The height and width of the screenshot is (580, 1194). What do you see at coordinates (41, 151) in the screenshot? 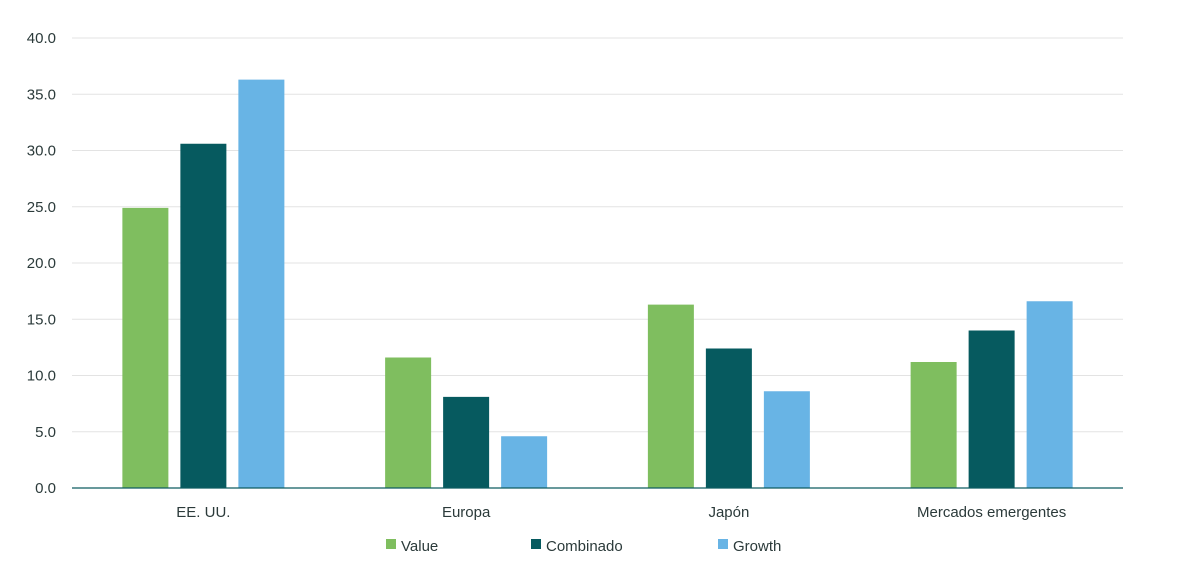
I see `y-tick-label: 30.0` at bounding box center [41, 151].